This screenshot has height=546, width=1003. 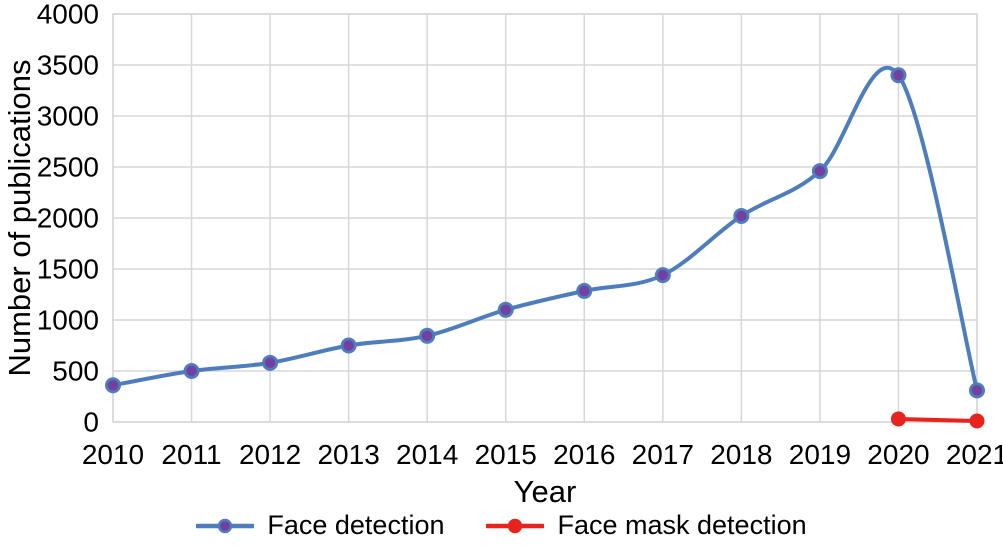 I want to click on legend-item-face-detection: Face detection, so click(x=320, y=525).